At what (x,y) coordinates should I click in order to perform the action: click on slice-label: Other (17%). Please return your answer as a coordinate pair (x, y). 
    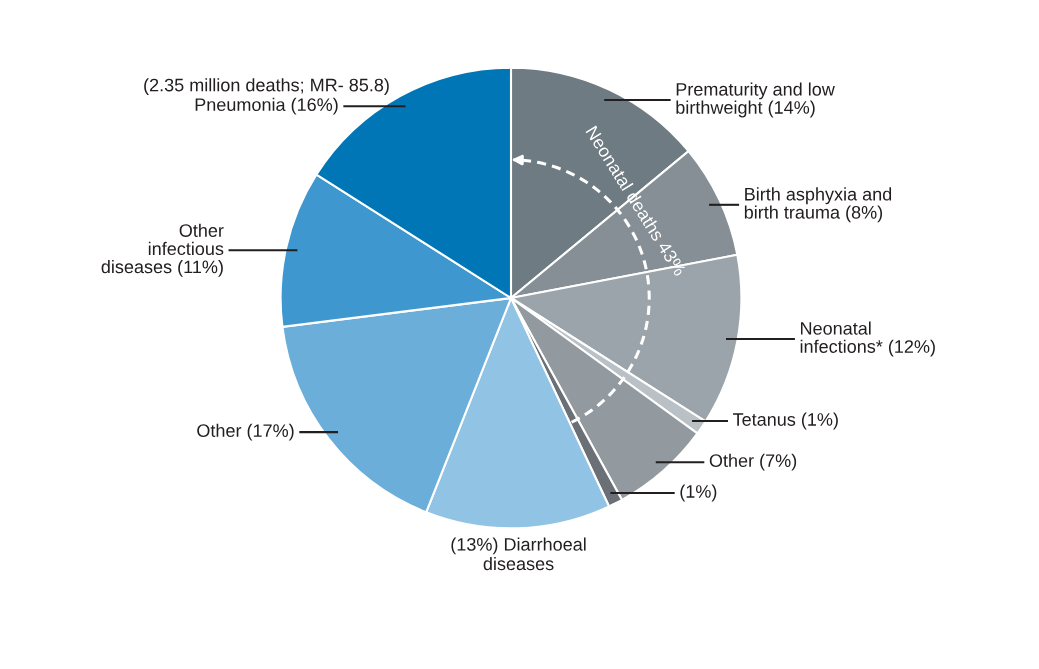
    Looking at the image, I should click on (245, 432).